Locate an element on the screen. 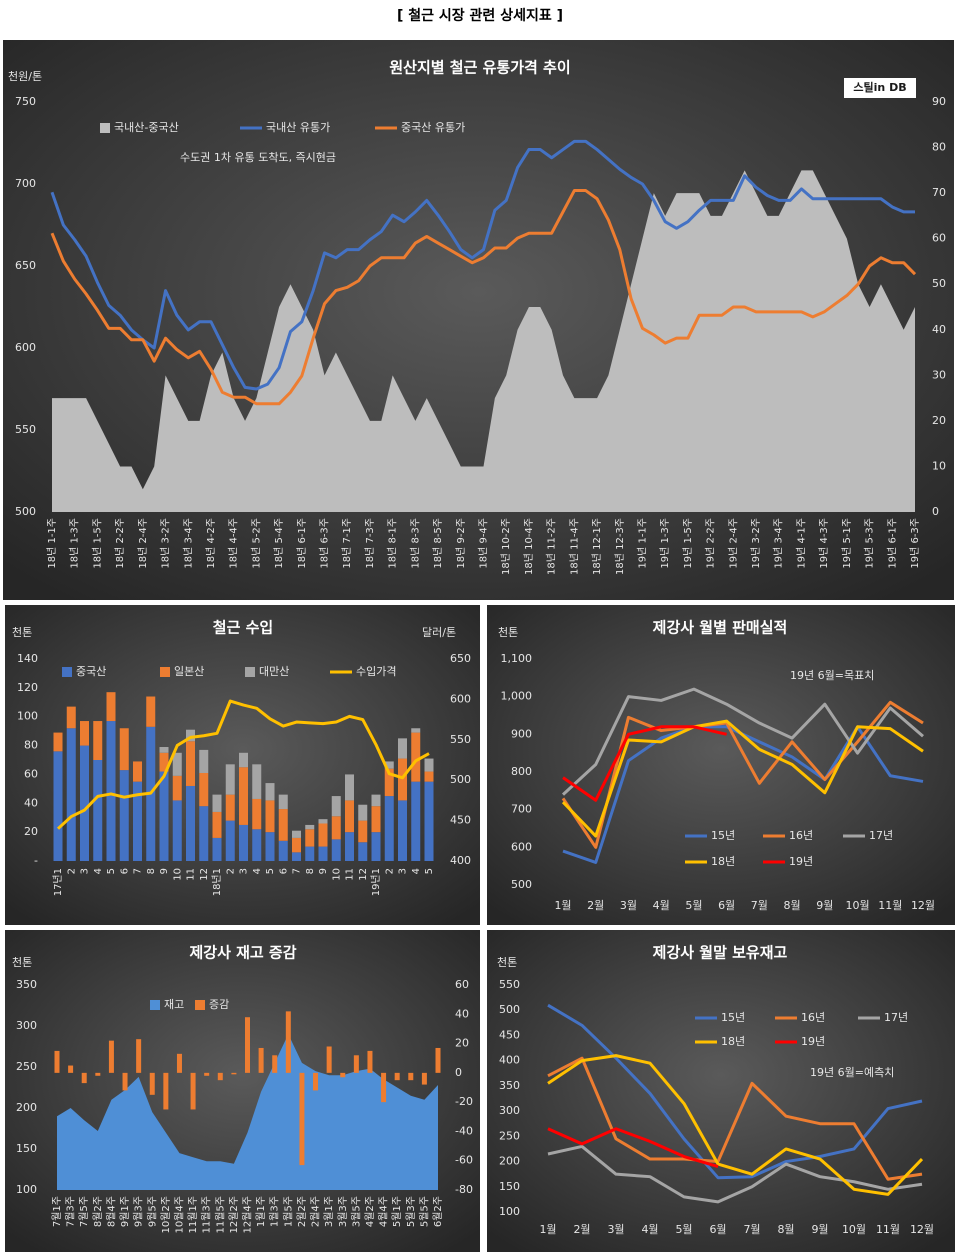 Image resolution: width=960 pixels, height=1258 pixels. x-tick-label: 5월3주 is located at coordinates (411, 1211).